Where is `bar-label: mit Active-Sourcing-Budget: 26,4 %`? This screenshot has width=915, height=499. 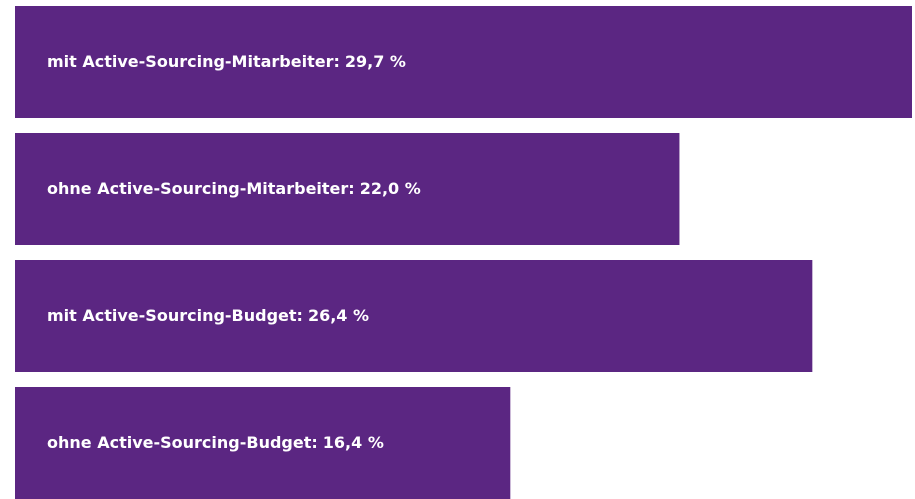 bar-label: mit Active-Sourcing-Budget: 26,4 % is located at coordinates (208, 315).